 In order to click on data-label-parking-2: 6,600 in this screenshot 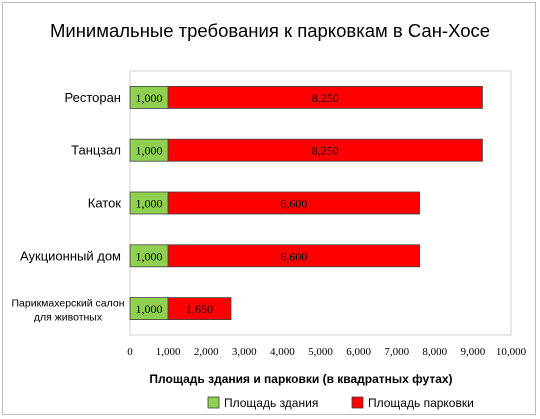, I will do `click(293, 204)`.